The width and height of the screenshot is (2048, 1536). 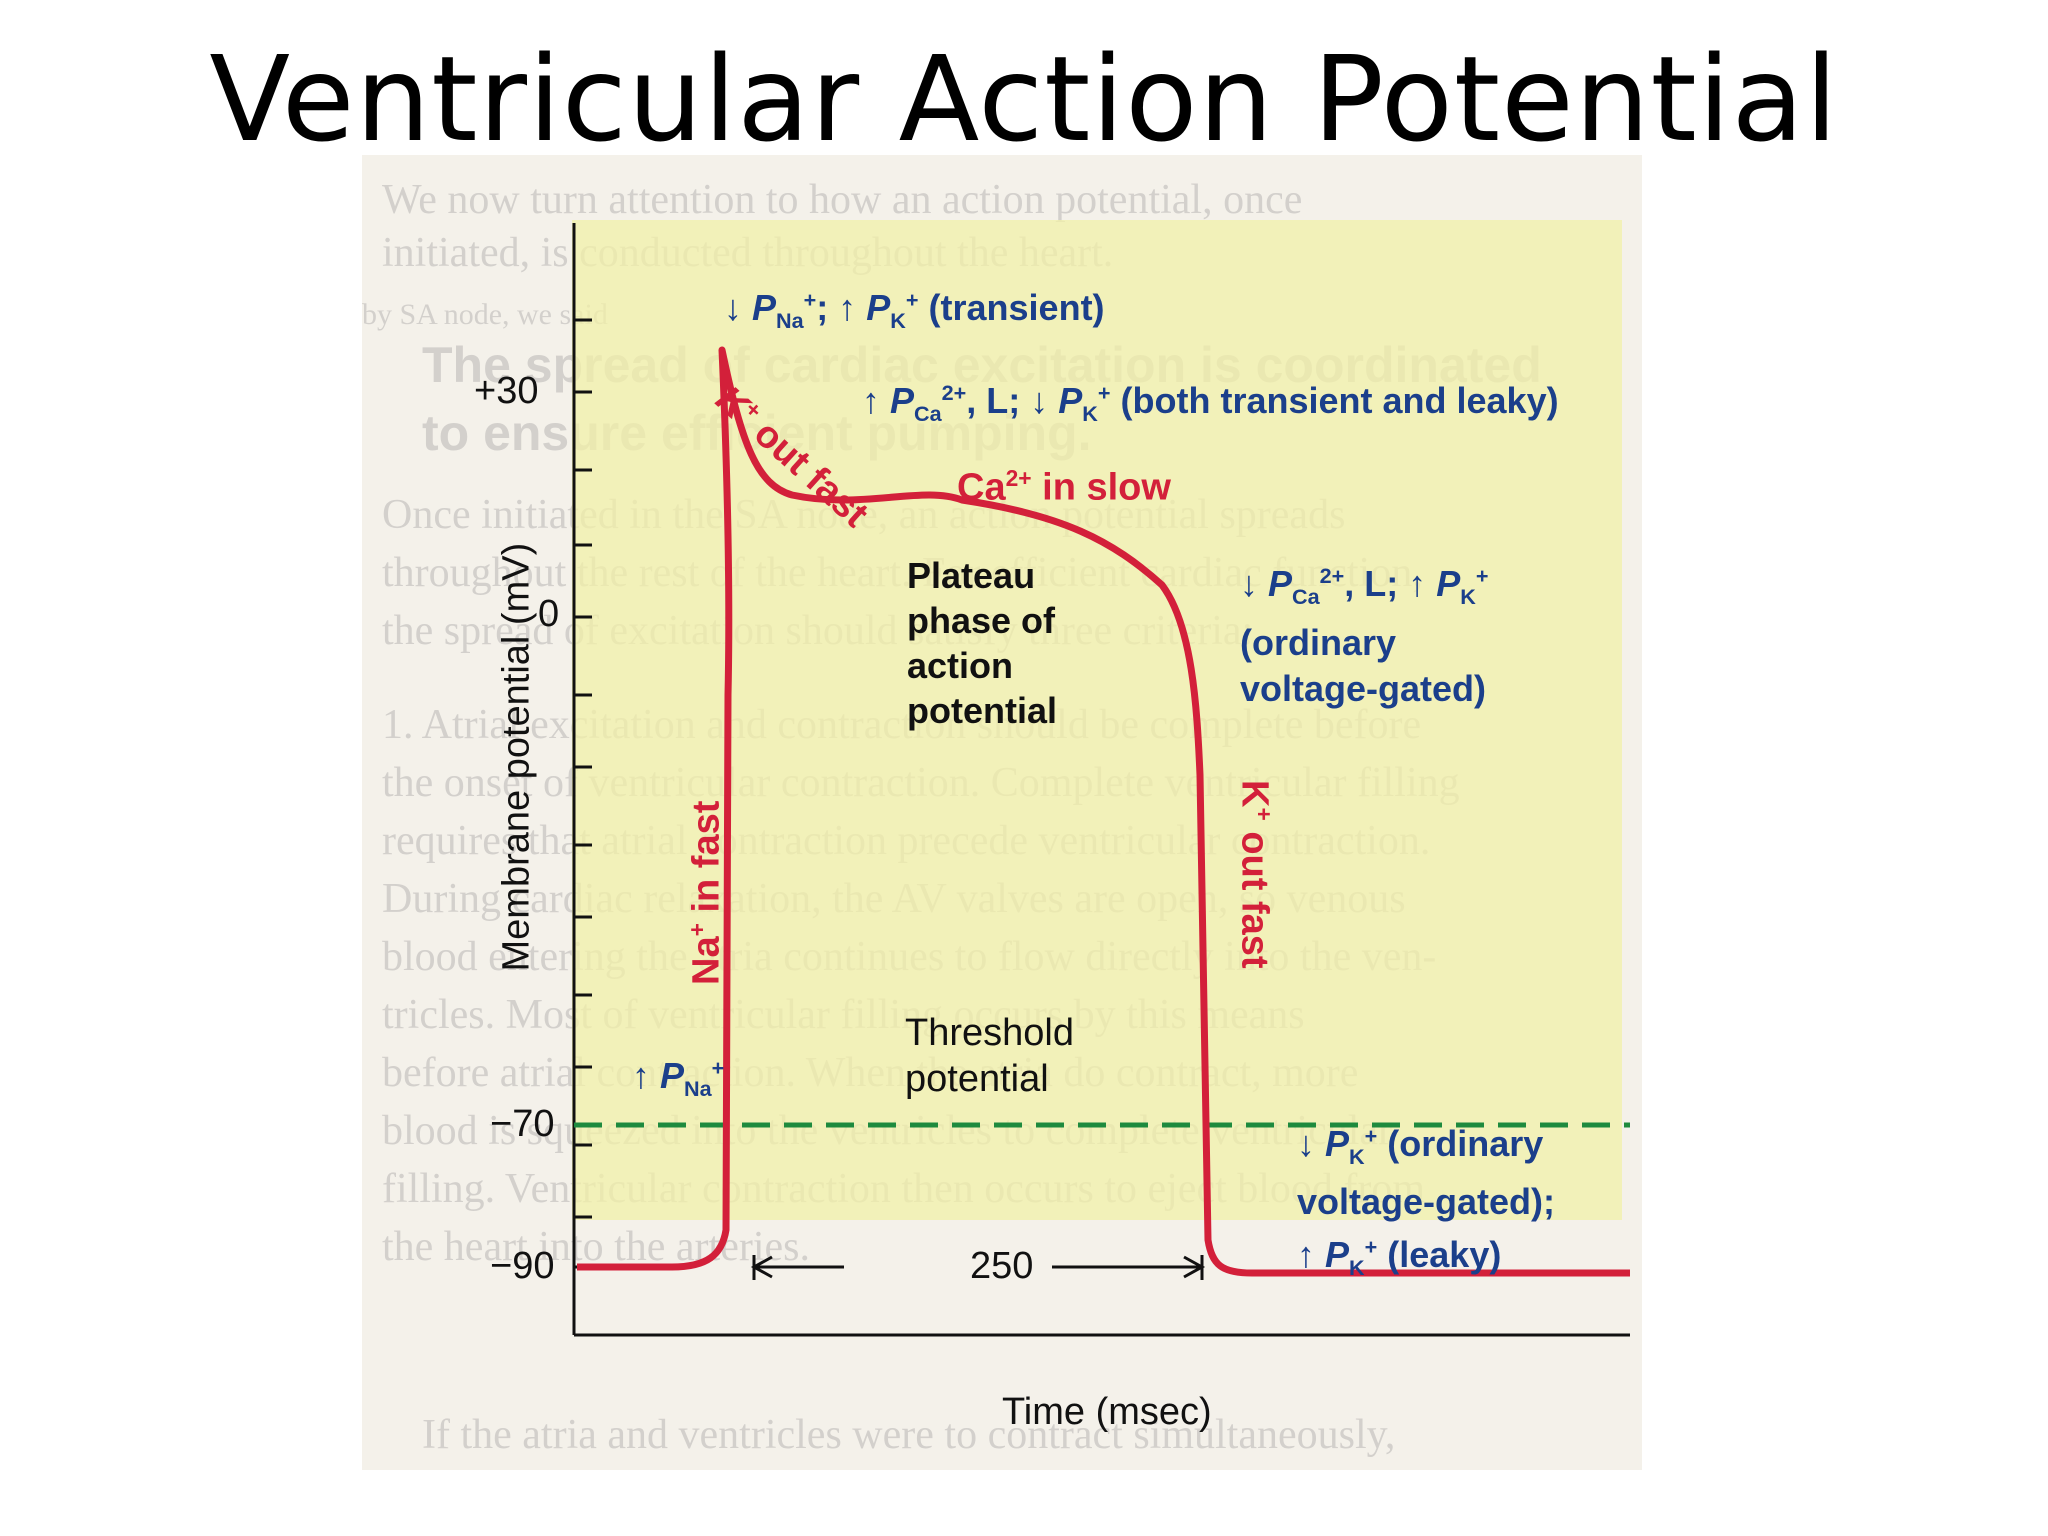 I want to click on annotation-text: (leaky), so click(x=1439, y=1255).